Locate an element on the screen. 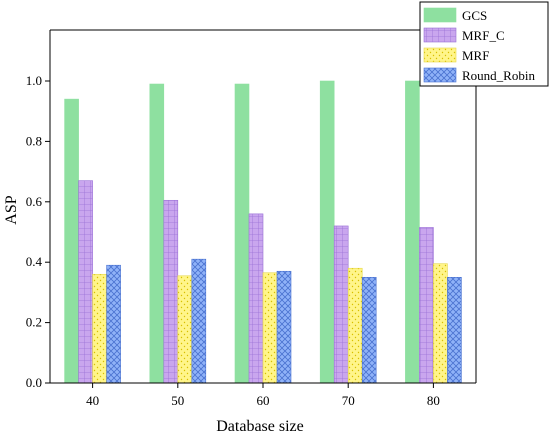 This screenshot has width=550, height=443. legend-swatch-gcs is located at coordinates (440, 15).